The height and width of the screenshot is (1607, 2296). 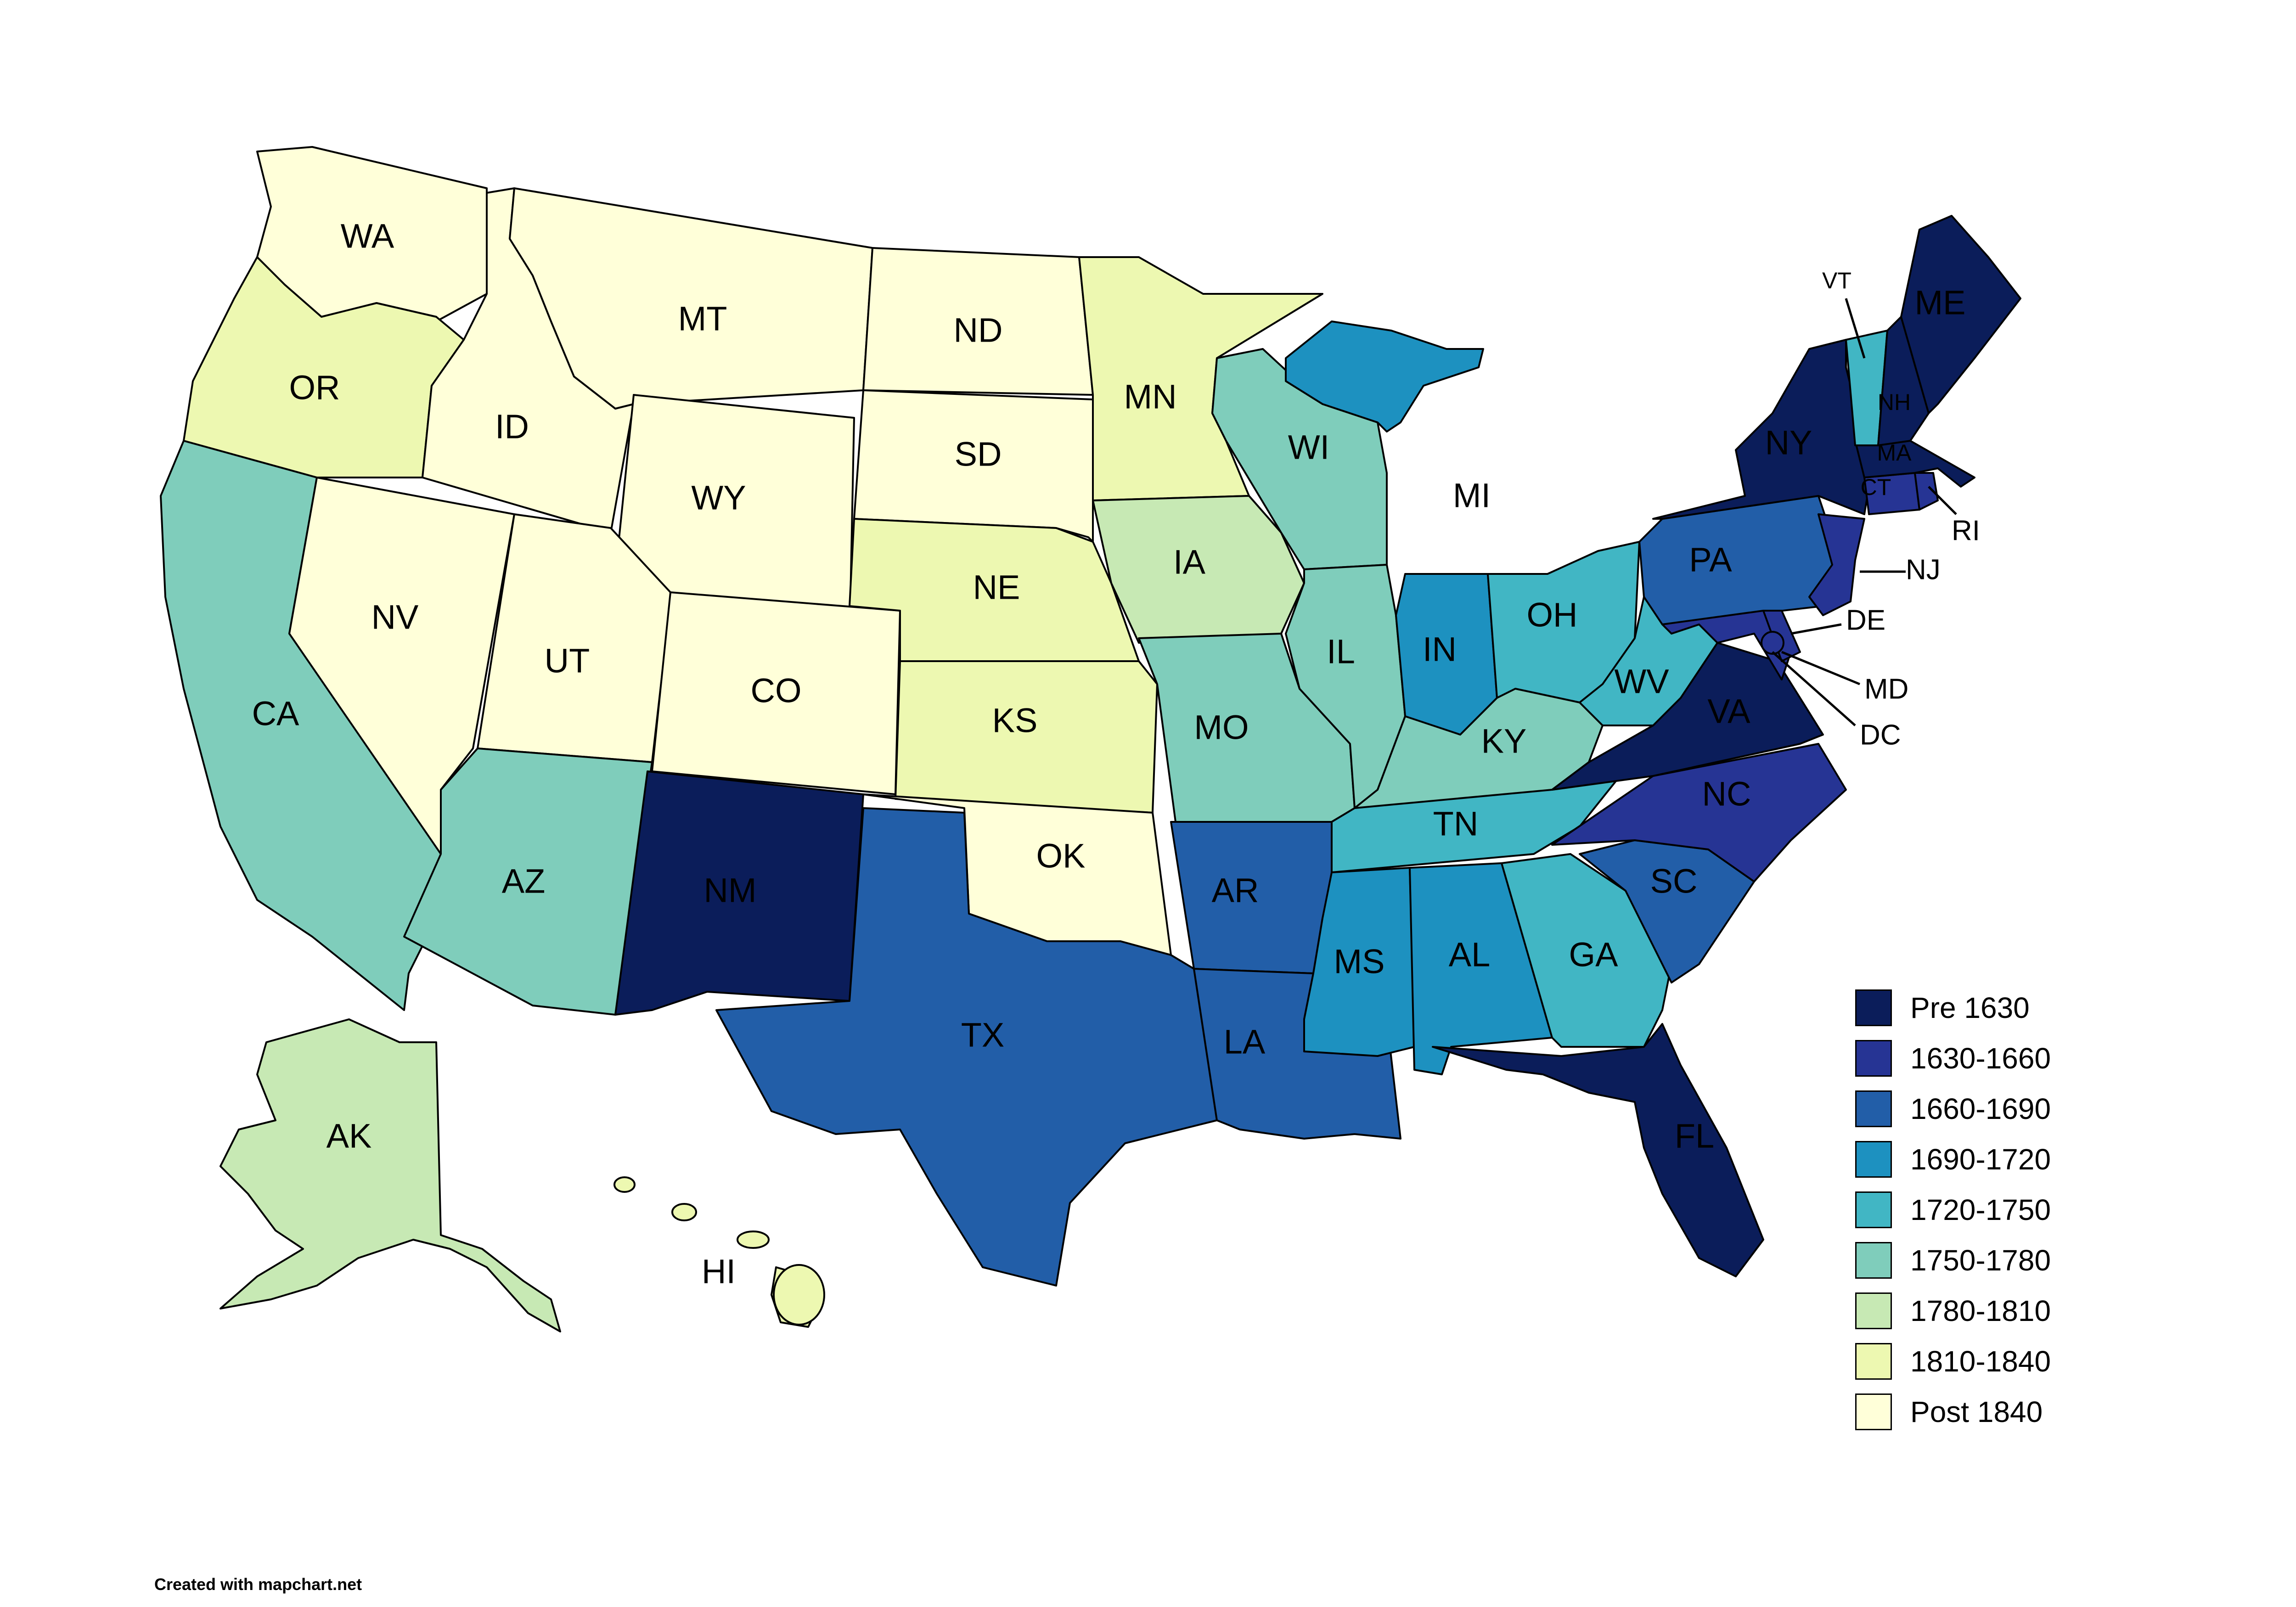 What do you see at coordinates (1923, 569) in the screenshot?
I see `label-NJ: NJ` at bounding box center [1923, 569].